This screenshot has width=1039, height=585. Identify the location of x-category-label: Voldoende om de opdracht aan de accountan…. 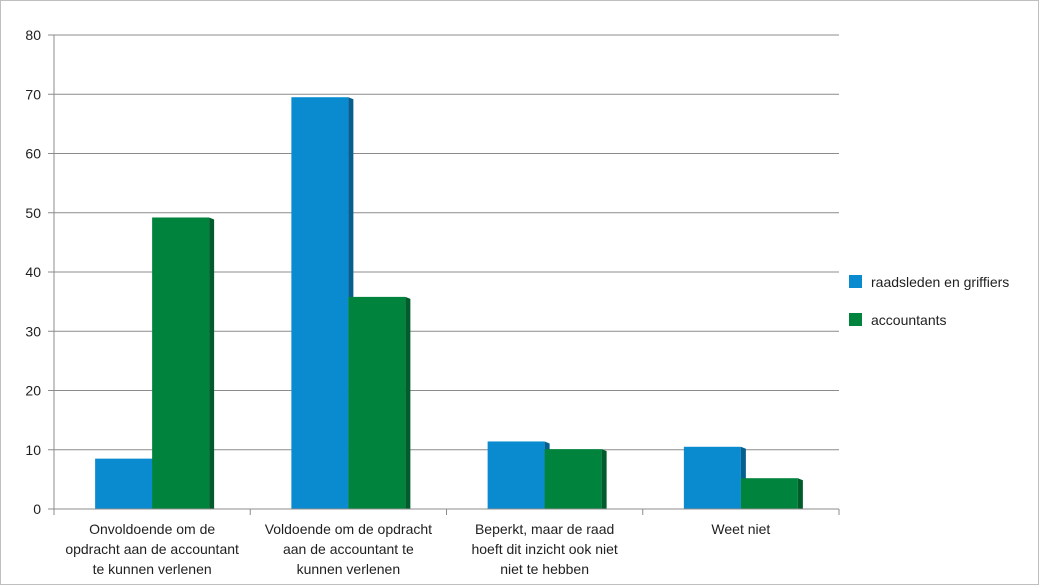
(348, 549).